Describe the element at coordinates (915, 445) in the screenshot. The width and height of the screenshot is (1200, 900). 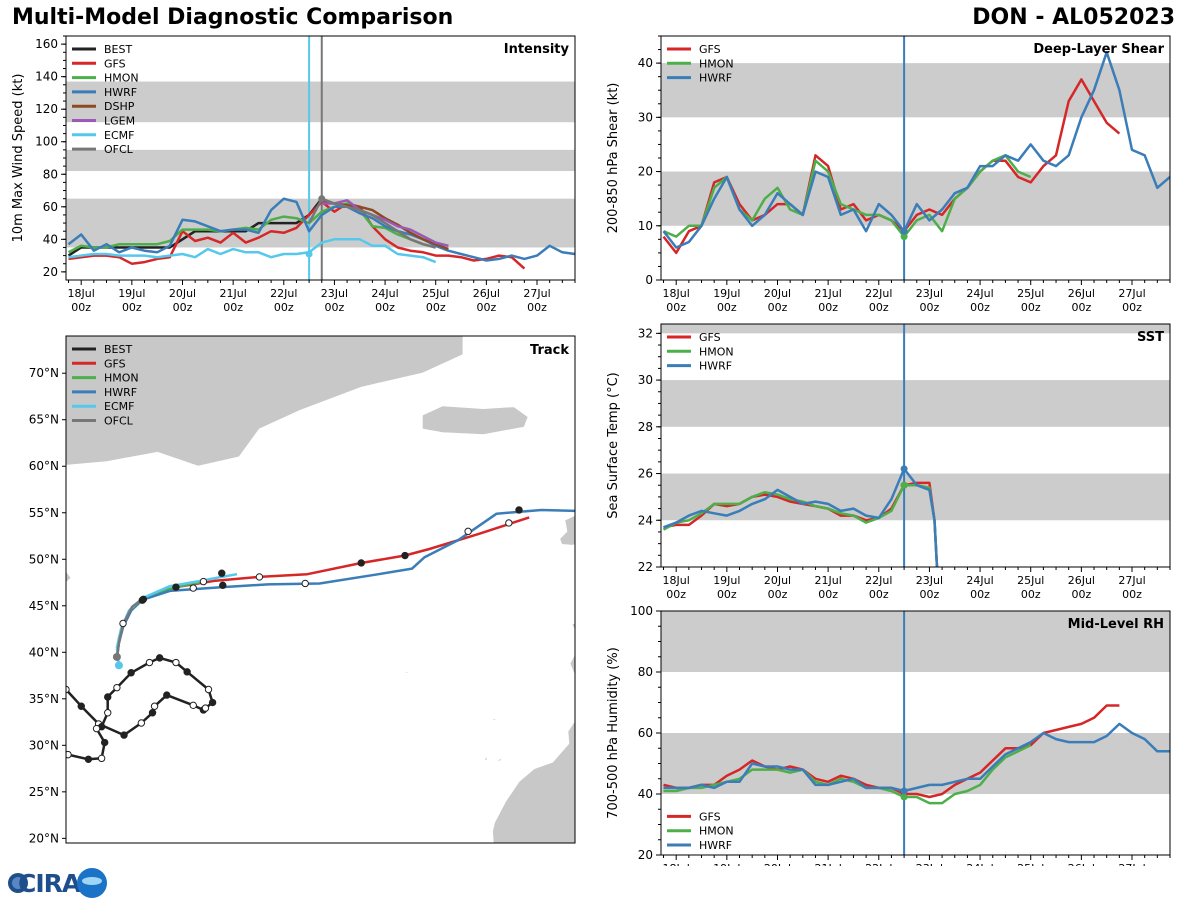
I see `sst-plot-area` at that location.